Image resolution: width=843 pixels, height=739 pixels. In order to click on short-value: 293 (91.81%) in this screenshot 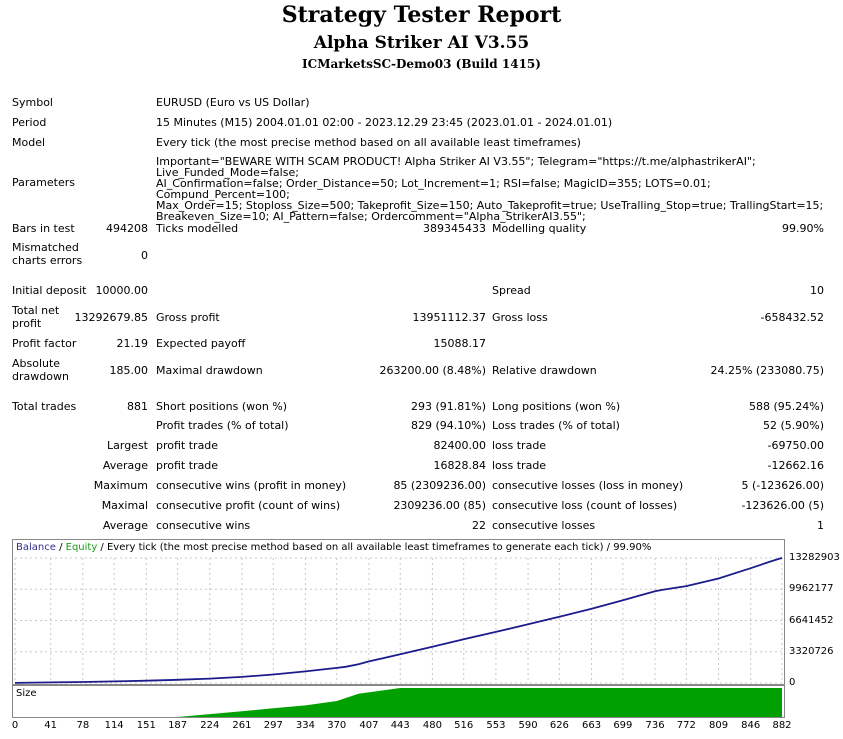, I will do `click(448, 406)`.